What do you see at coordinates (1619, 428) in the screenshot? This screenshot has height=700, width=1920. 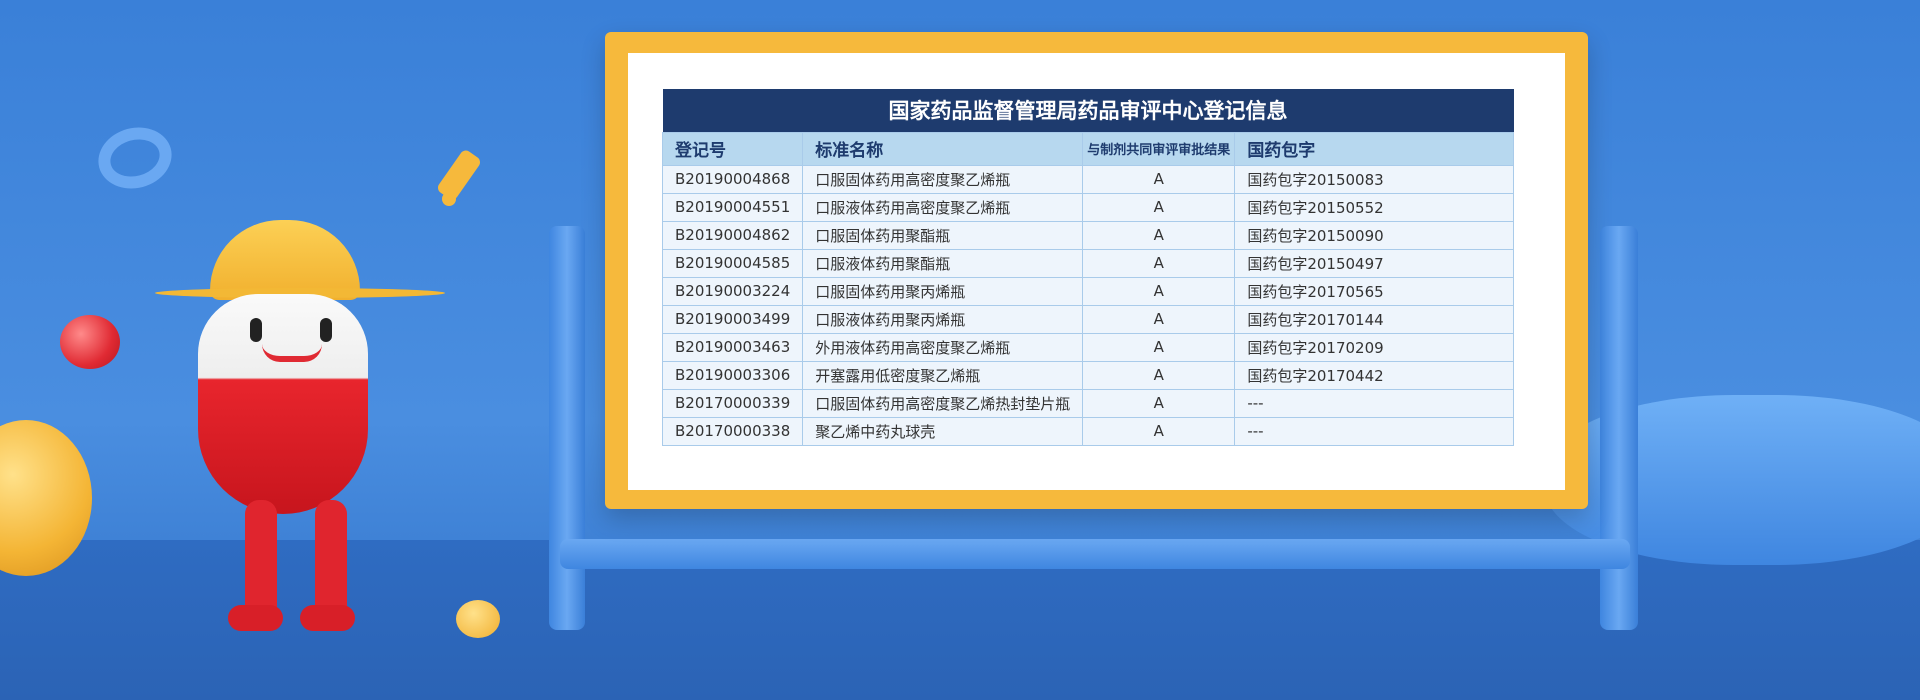 I see `board-post-right` at bounding box center [1619, 428].